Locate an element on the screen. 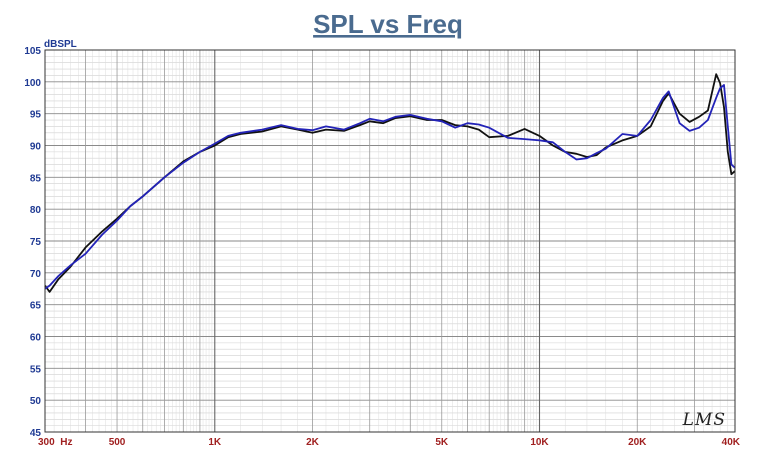 The image size is (765, 455). x-tick-label: 1K is located at coordinates (215, 442).